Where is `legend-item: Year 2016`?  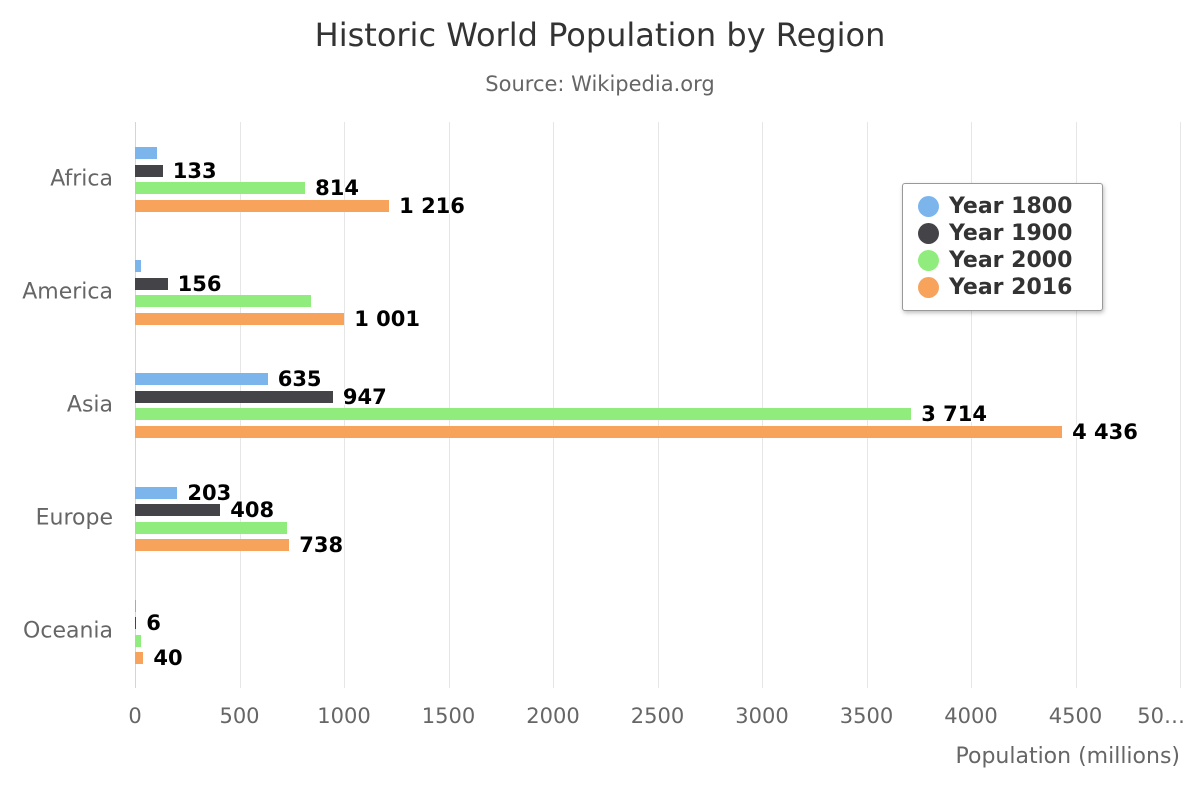
legend-item: Year 2016 is located at coordinates (1002, 287).